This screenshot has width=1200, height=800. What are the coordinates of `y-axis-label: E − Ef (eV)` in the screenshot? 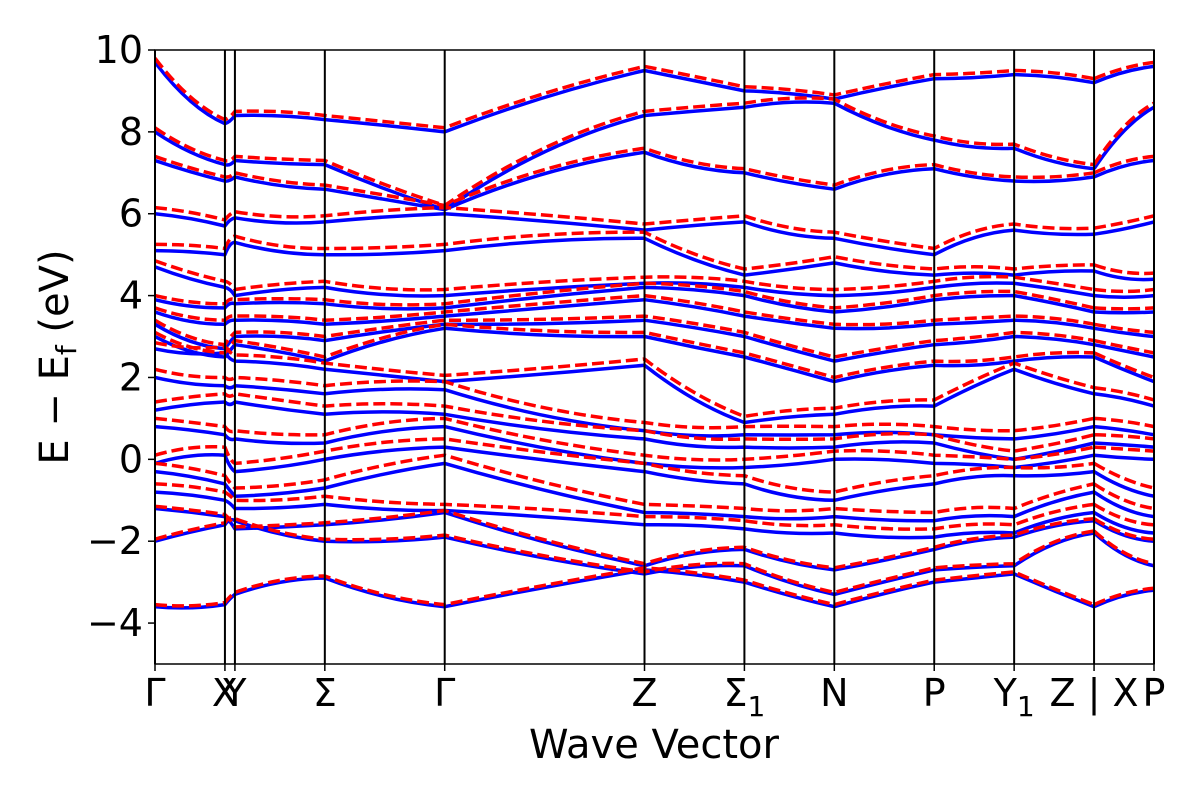 It's located at (57, 356).